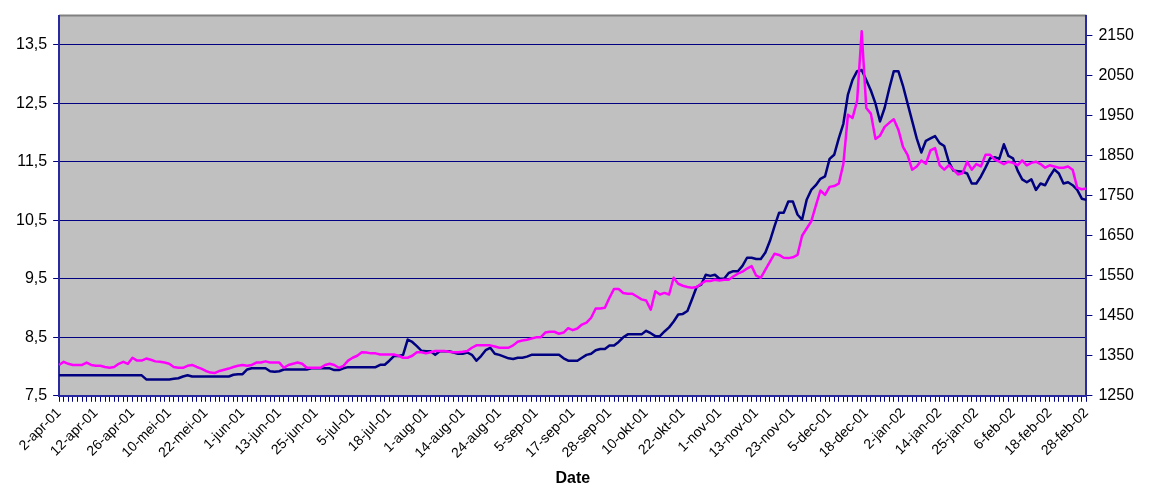 The height and width of the screenshot is (494, 1150). What do you see at coordinates (32, 219) in the screenshot?
I see `y-tick-label: 10,5` at bounding box center [32, 219].